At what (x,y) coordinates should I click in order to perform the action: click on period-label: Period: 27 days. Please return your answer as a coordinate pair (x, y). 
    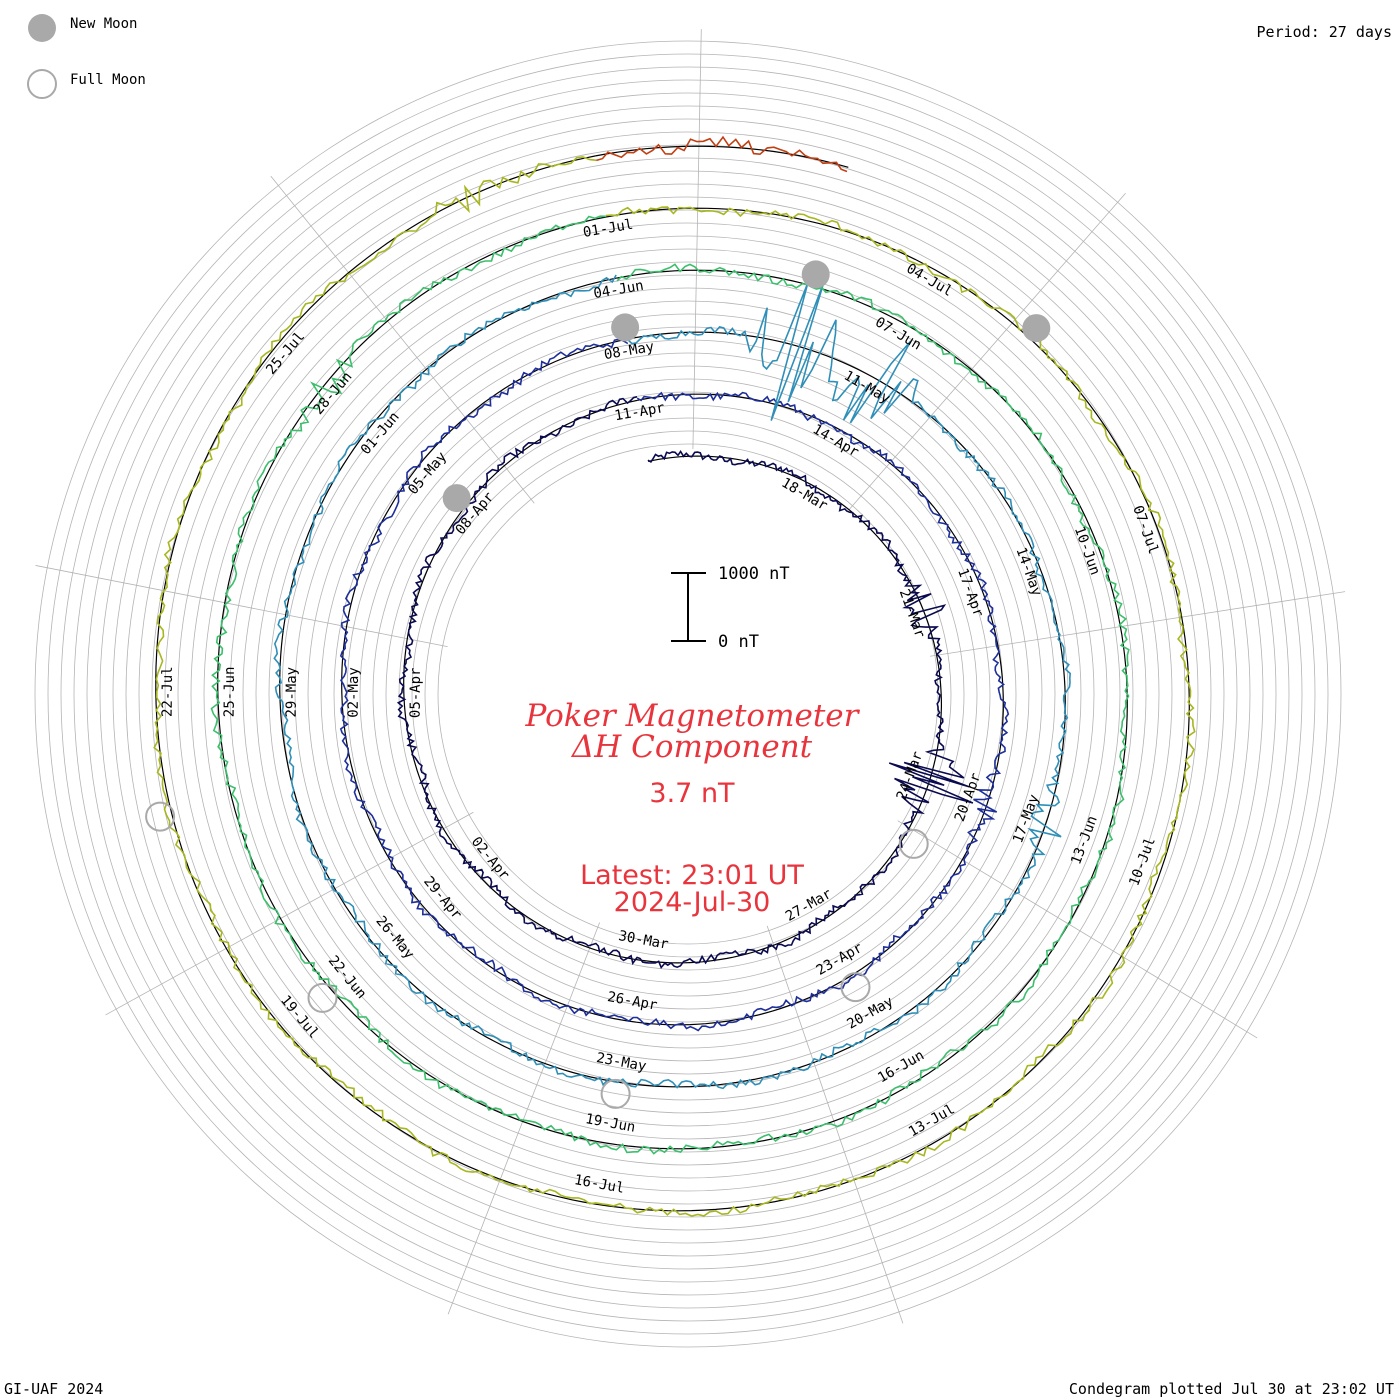
    Looking at the image, I should click on (1324, 32).